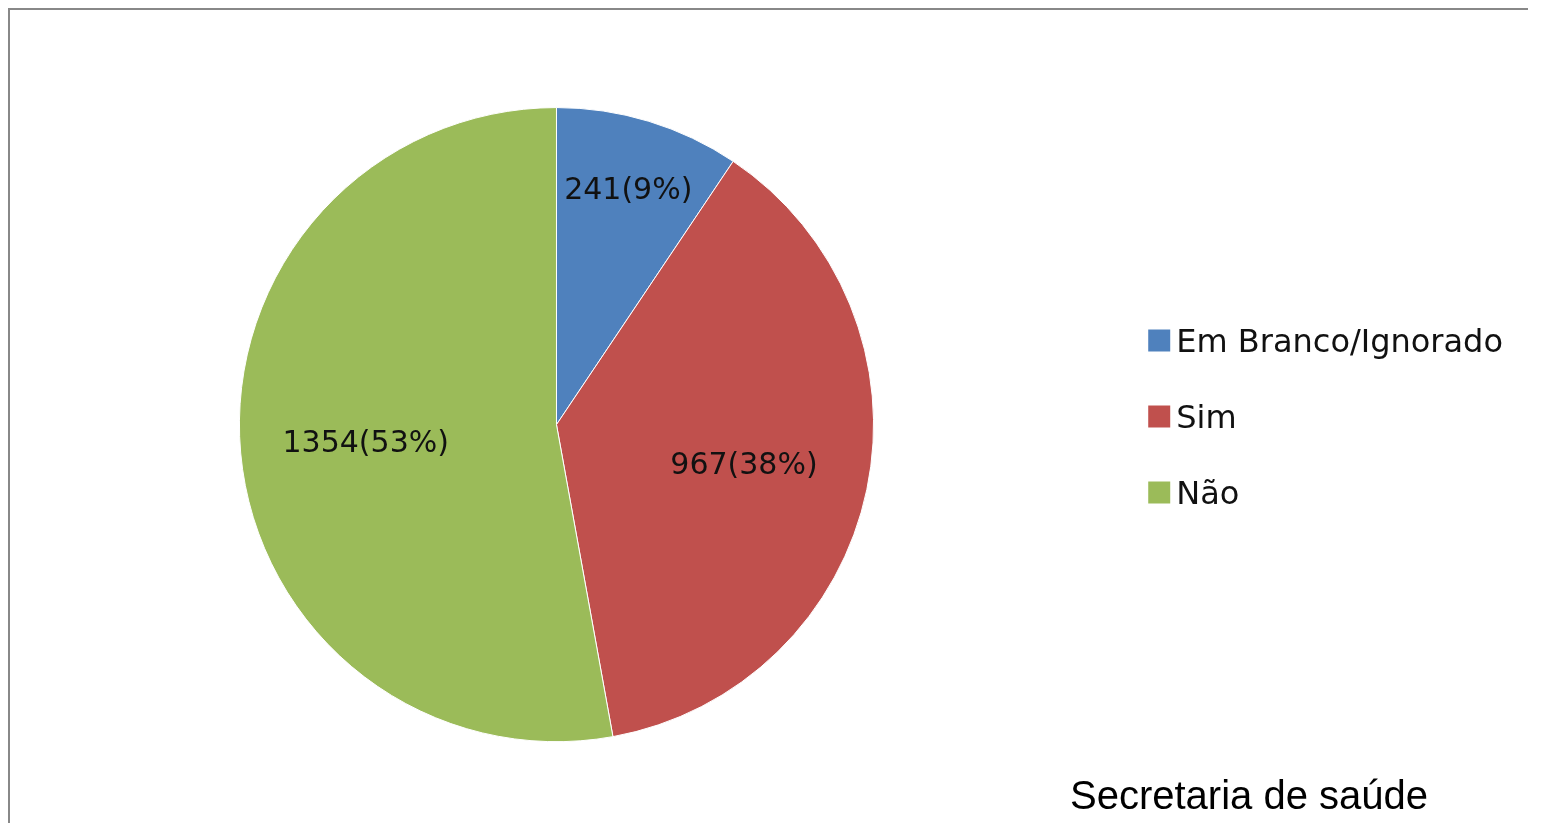 The image size is (1543, 839). What do you see at coordinates (1339, 340) in the screenshot?
I see `legend-label: Em Branco/Ignorado` at bounding box center [1339, 340].